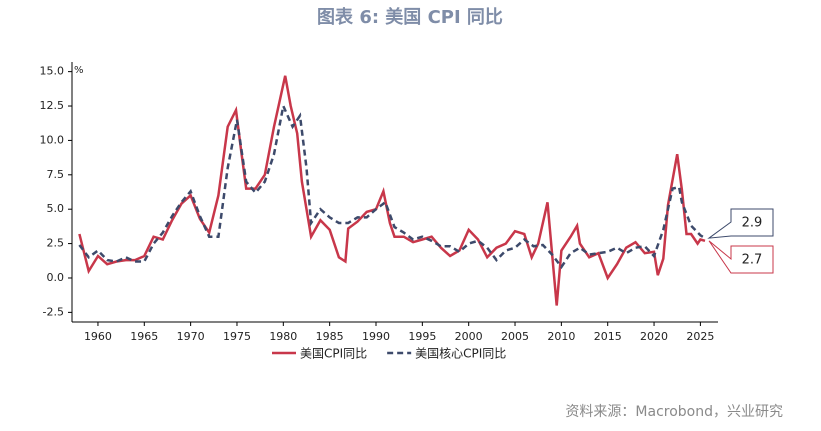  Describe the element at coordinates (422, 336) in the screenshot. I see `x-tick-label: 1995` at that location.